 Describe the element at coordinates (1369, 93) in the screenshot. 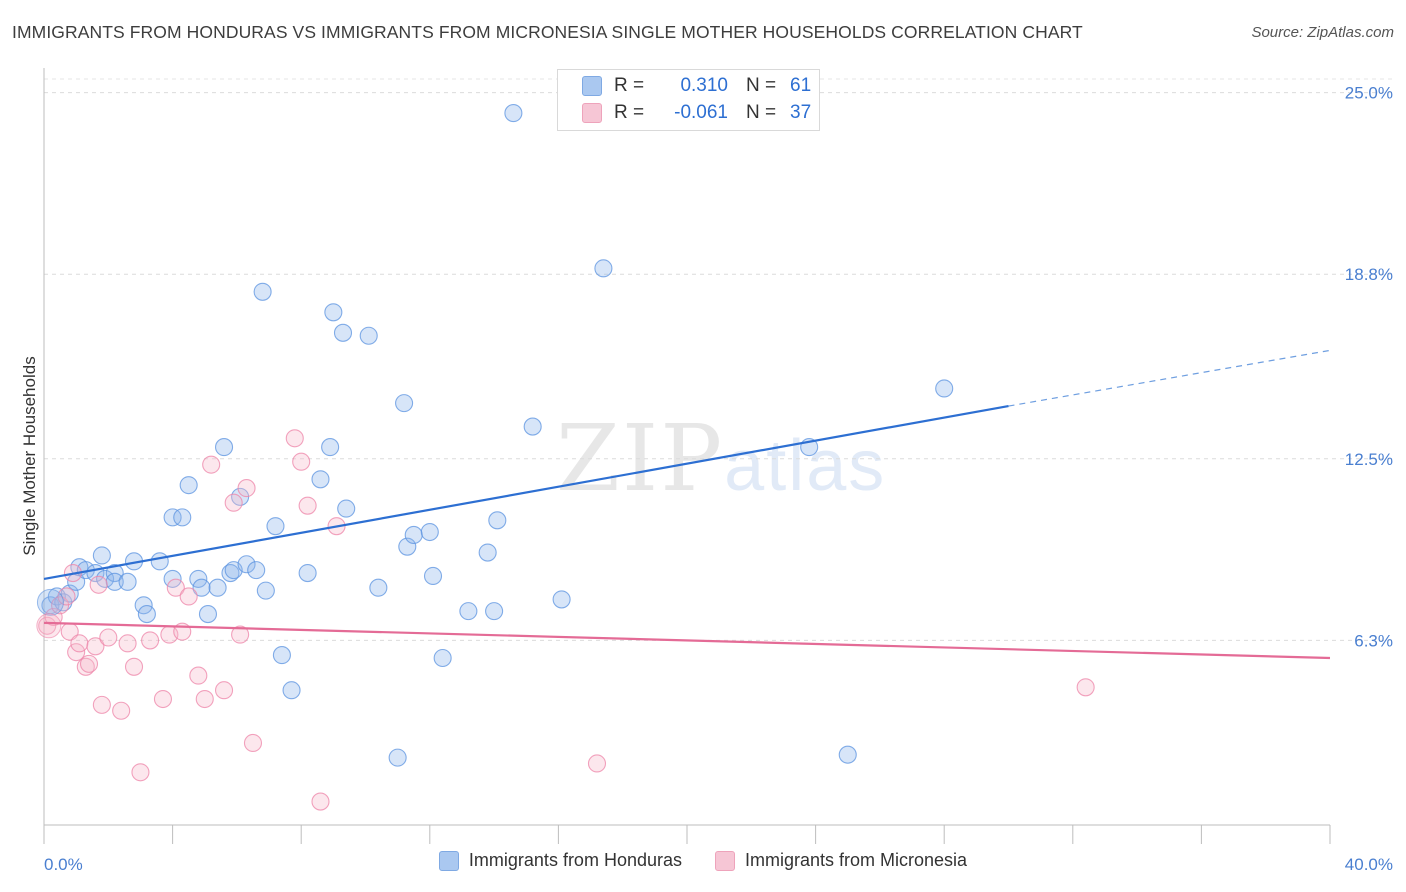

I see `y-tick-label: 25.0%` at that location.